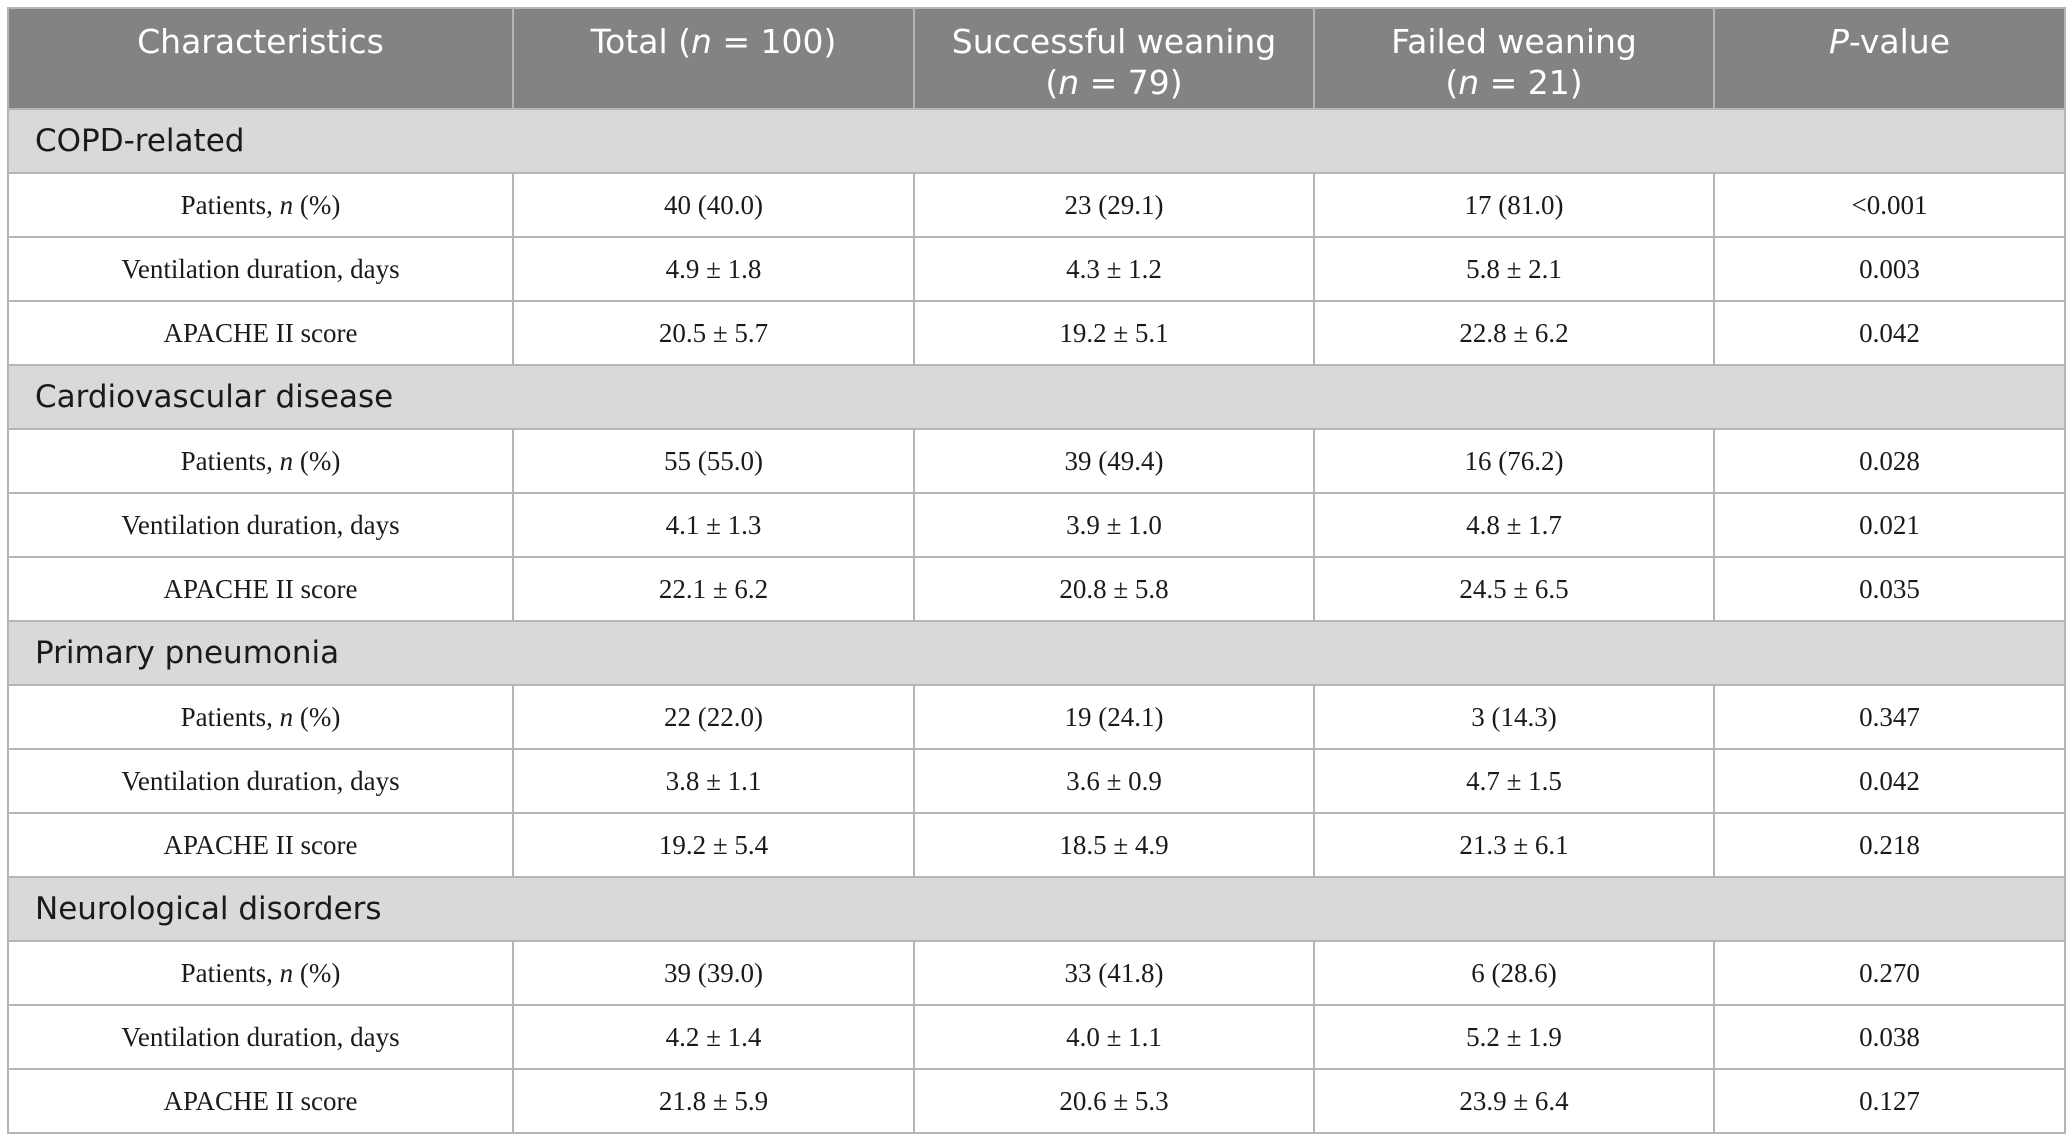  I want to click on data-cell: 3.6 ± 0.9, so click(1114, 781).